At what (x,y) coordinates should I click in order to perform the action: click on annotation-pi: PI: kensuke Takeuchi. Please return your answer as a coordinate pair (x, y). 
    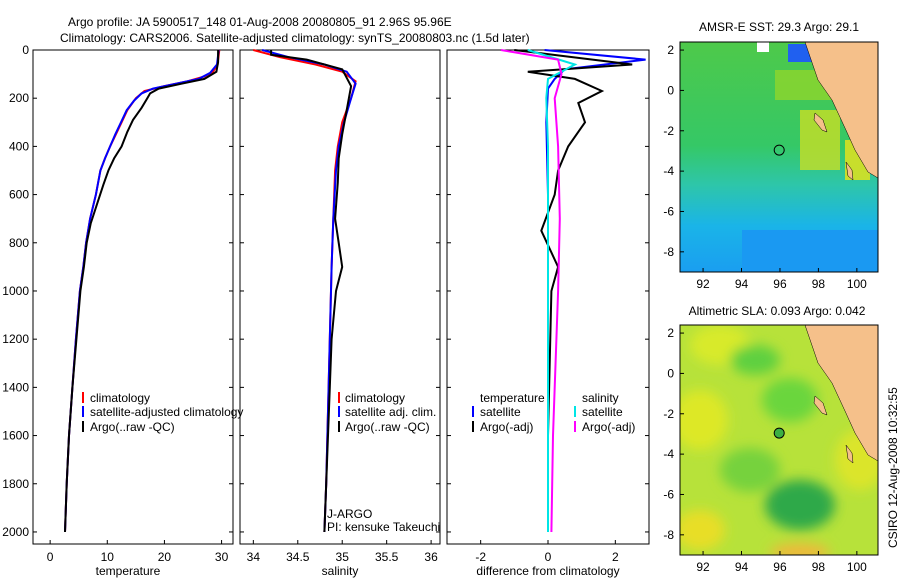
    Looking at the image, I should click on (383, 527).